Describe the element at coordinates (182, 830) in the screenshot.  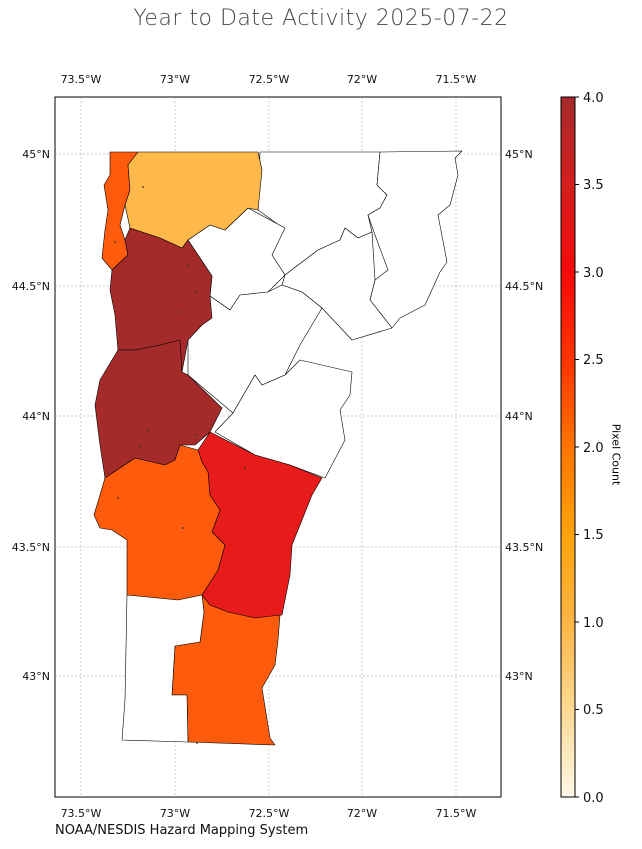
I see `credit-text: NOAA/NESDIS Hazard Mapping System` at that location.